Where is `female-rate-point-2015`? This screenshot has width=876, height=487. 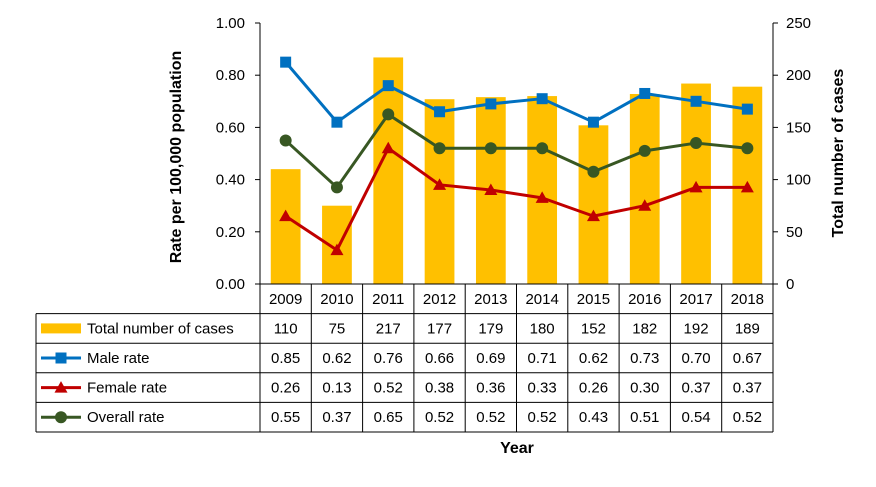 female-rate-point-2015 is located at coordinates (593, 215).